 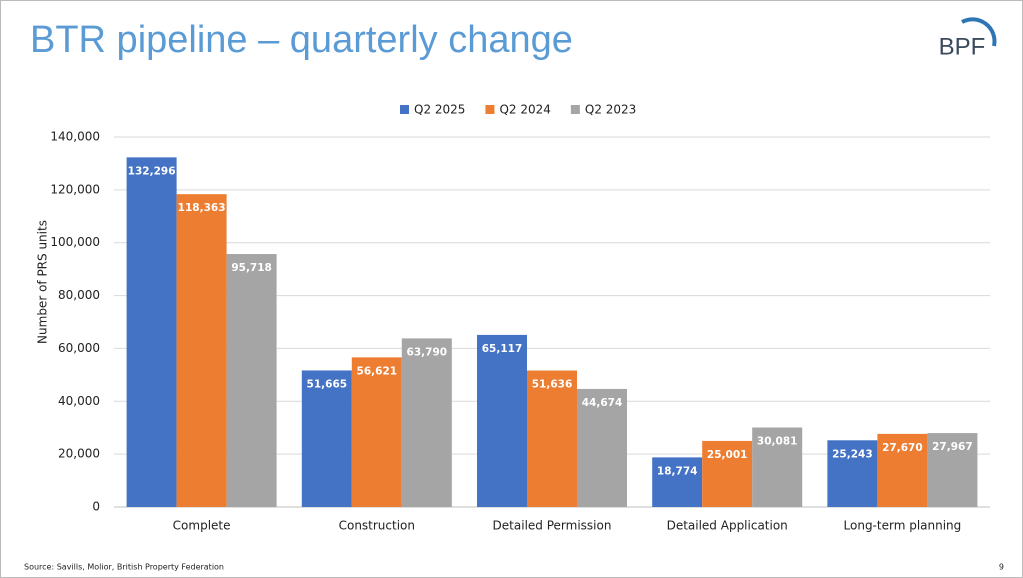 I want to click on value-label: 56,621, so click(x=377, y=371).